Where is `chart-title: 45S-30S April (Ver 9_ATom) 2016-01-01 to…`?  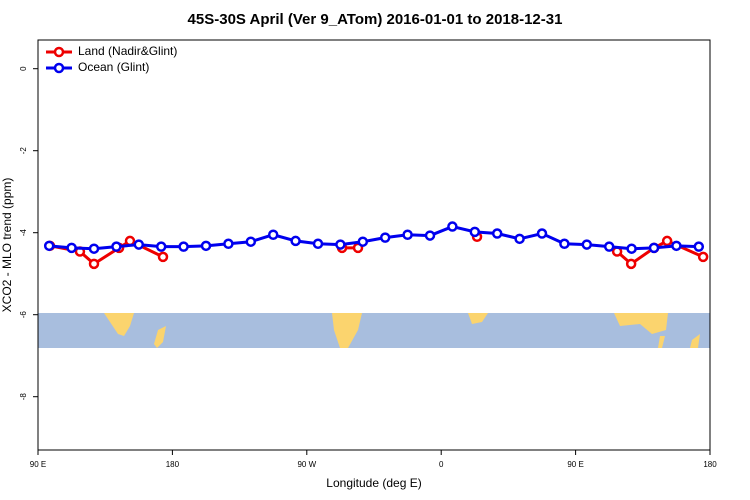
chart-title: 45S-30S April (Ver 9_ATom) 2016-01-01 to… is located at coordinates (375, 19).